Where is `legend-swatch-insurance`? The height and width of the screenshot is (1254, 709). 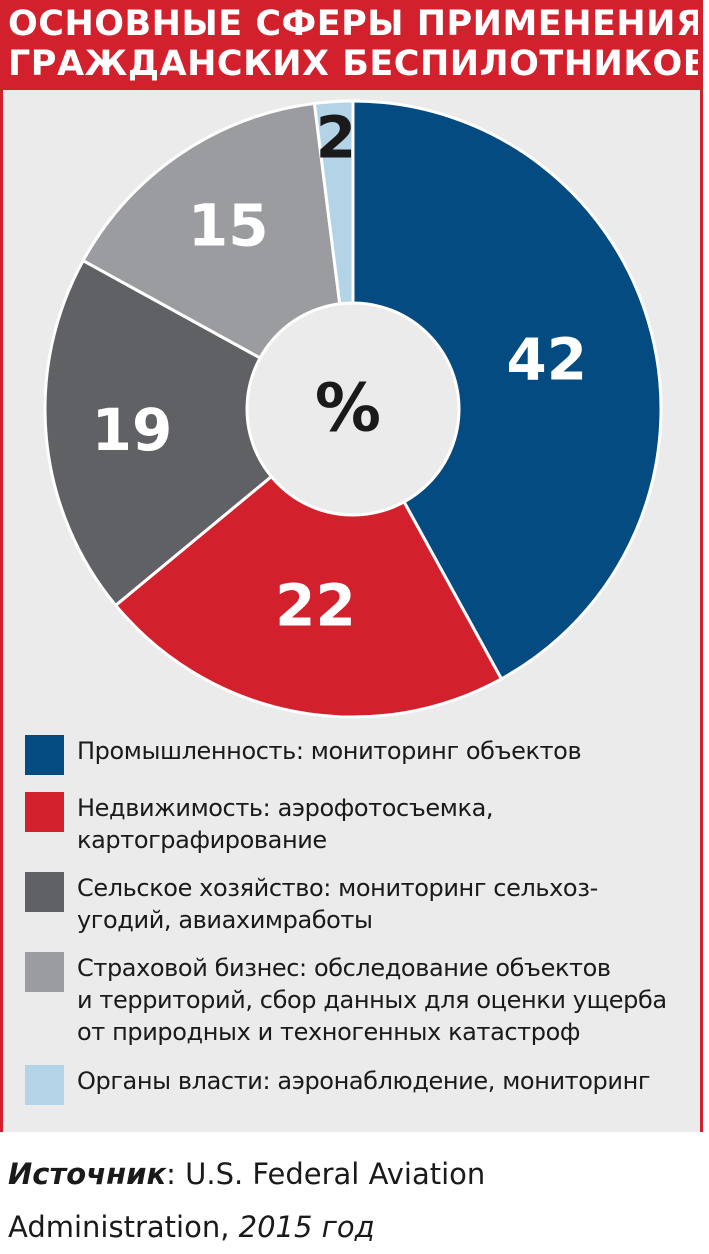
legend-swatch-insurance is located at coordinates (44, 972).